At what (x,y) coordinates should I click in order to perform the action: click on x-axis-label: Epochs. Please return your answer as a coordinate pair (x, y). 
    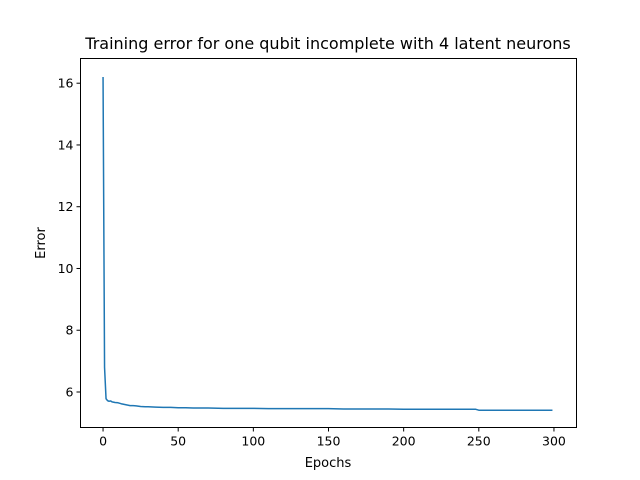
    Looking at the image, I should click on (328, 463).